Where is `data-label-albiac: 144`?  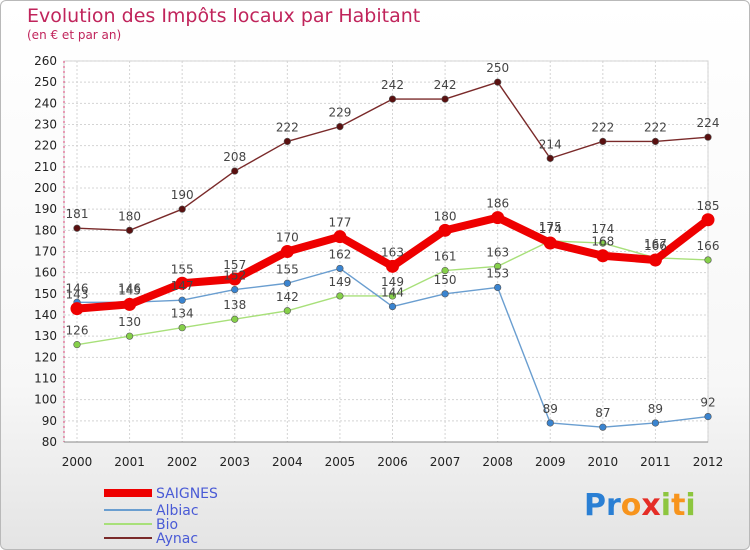 data-label-albiac: 144 is located at coordinates (392, 293).